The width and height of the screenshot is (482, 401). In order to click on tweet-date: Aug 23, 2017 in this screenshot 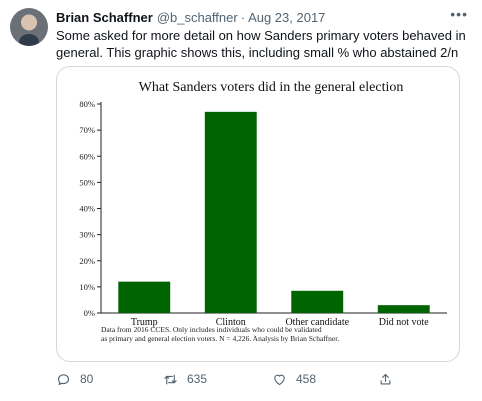, I will do `click(287, 17)`.